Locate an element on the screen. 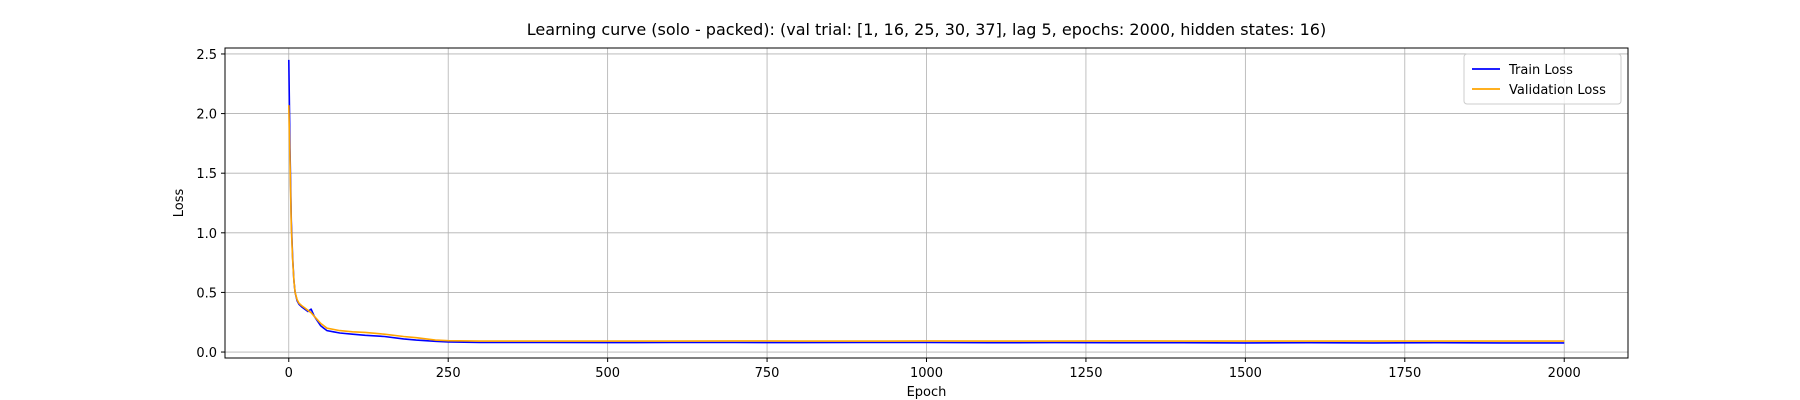  y-tick-label: 1.0 is located at coordinates (206, 234).